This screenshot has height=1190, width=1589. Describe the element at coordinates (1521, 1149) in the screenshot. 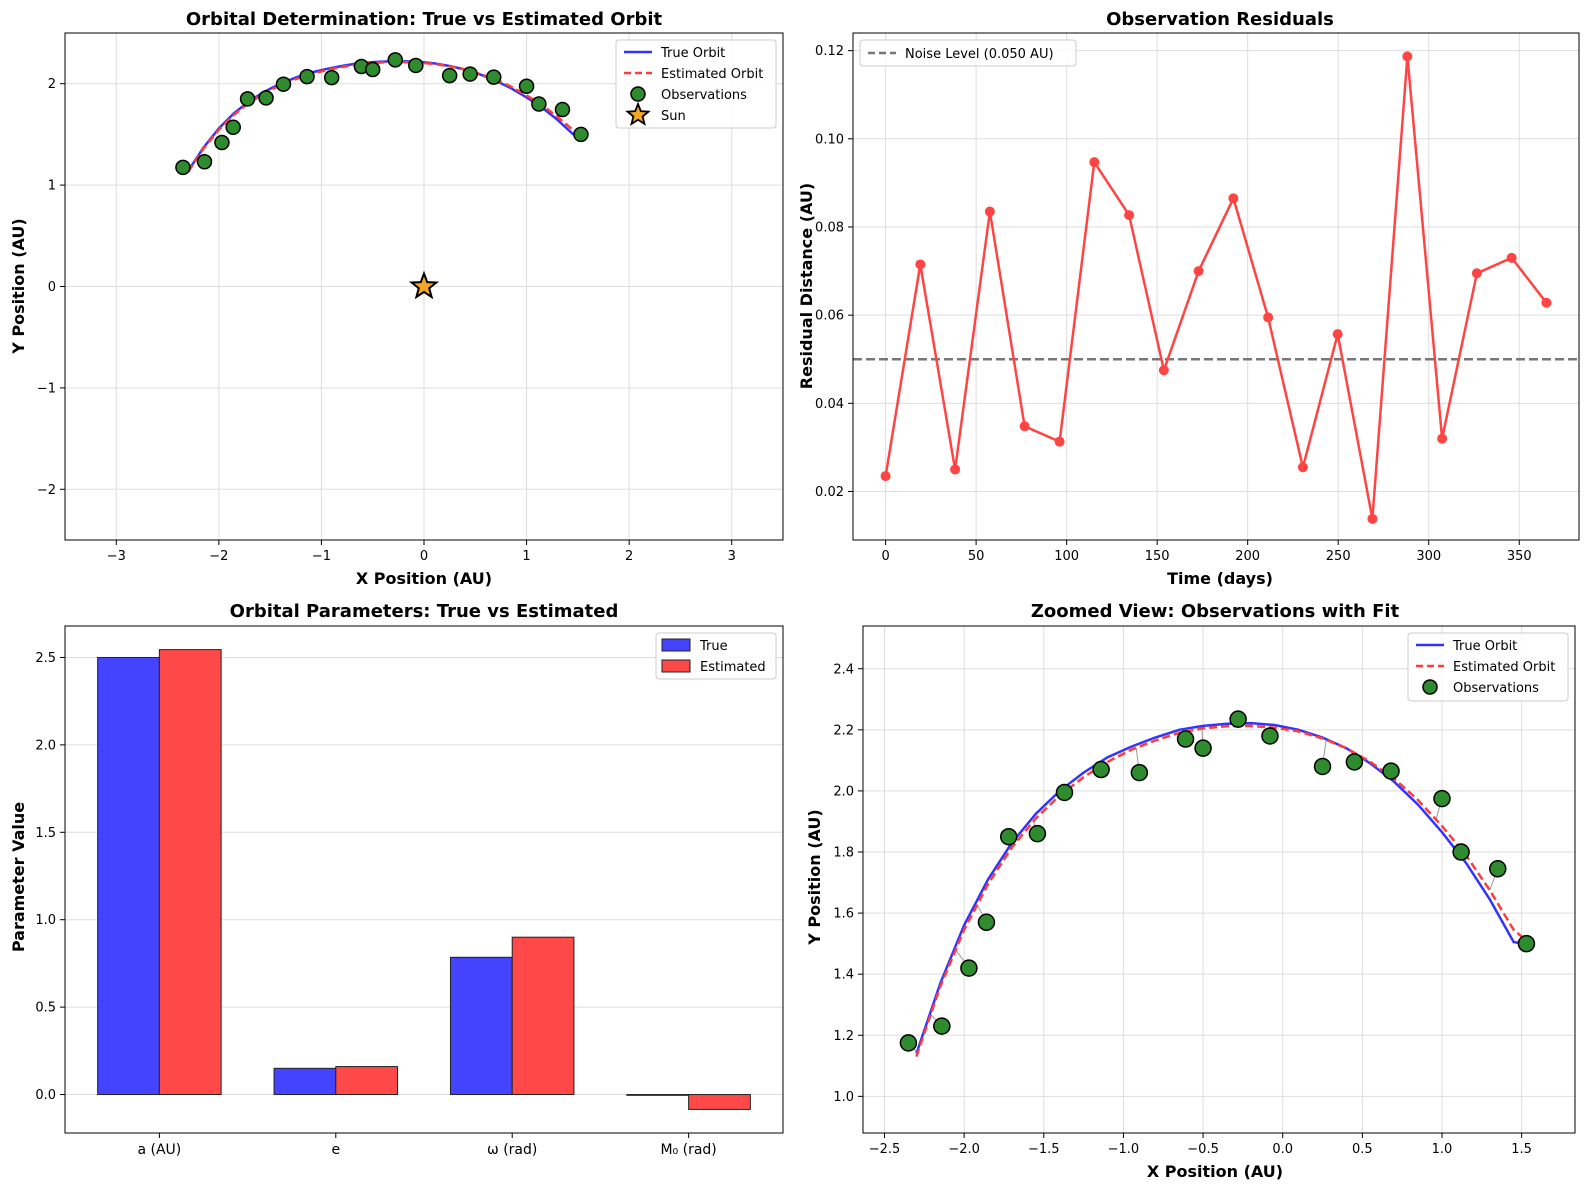

I see `zoom-x-tick-label: 1.5` at that location.